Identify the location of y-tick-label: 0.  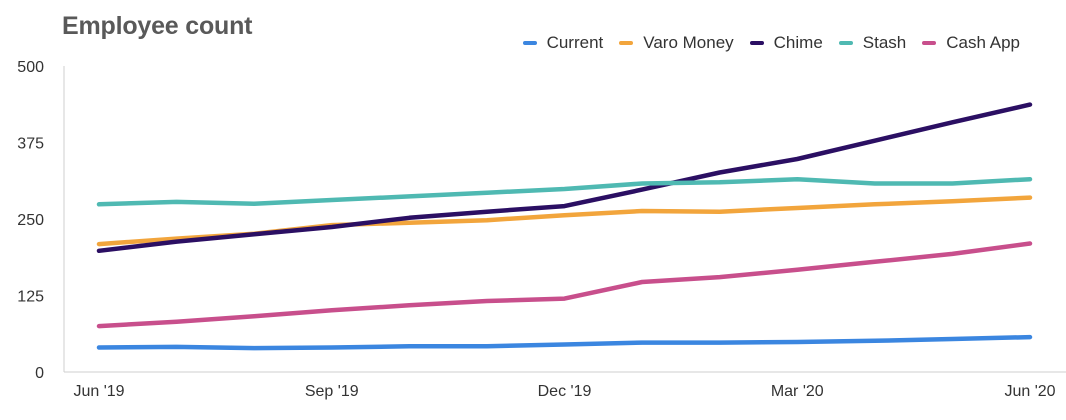
(39, 373).